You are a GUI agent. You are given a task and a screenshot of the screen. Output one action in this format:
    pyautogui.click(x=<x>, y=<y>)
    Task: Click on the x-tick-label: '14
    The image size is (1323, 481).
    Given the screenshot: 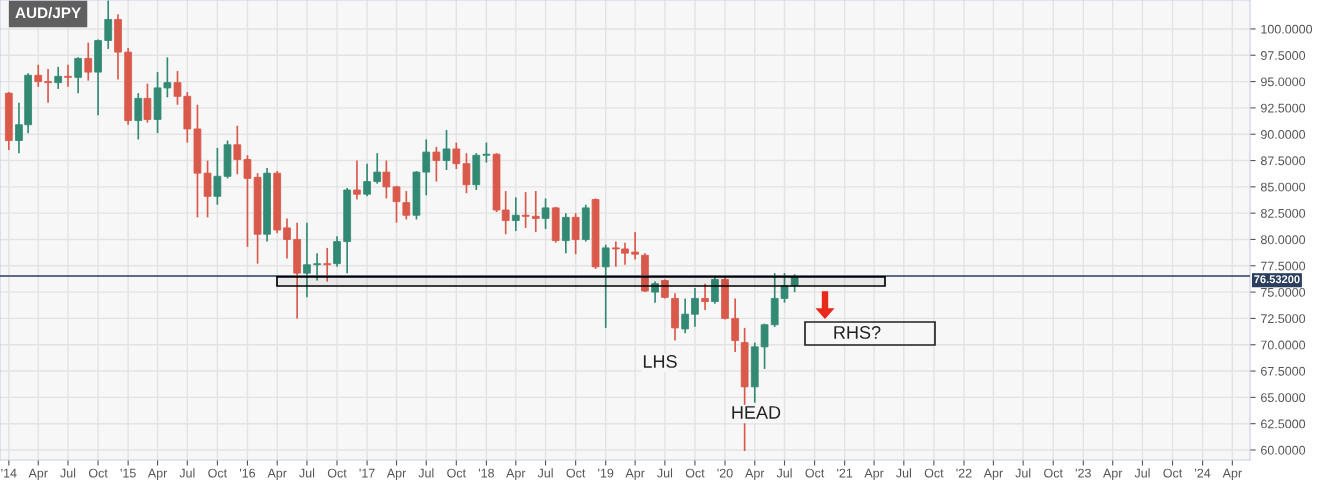 What is the action you would take?
    pyautogui.click(x=9, y=473)
    